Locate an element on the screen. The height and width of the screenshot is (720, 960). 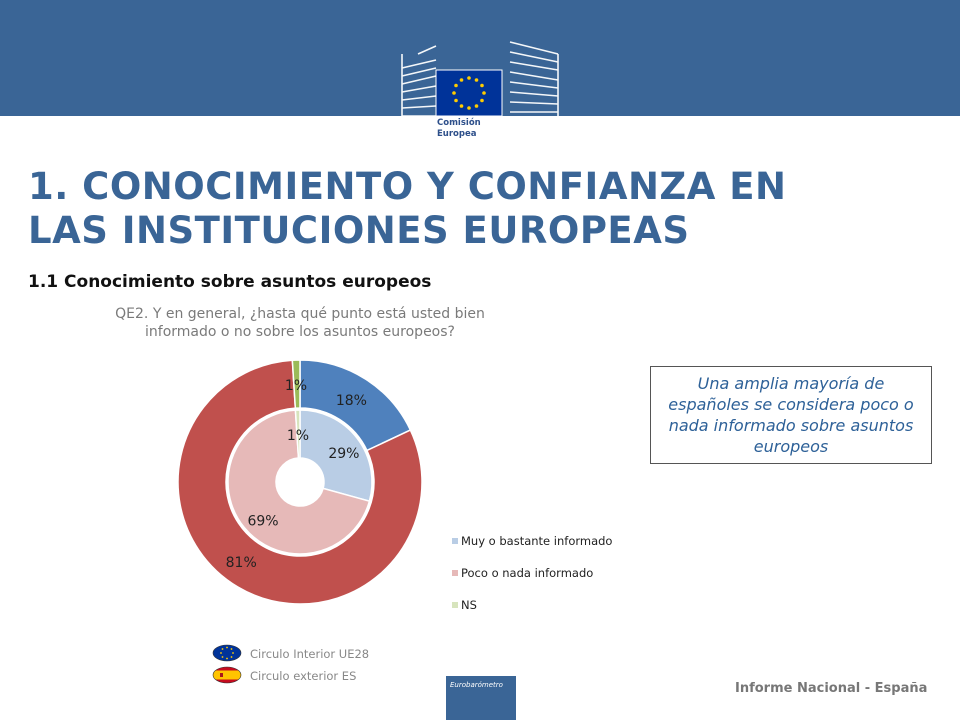
inner-slice-ns is located at coordinates (297, 434).